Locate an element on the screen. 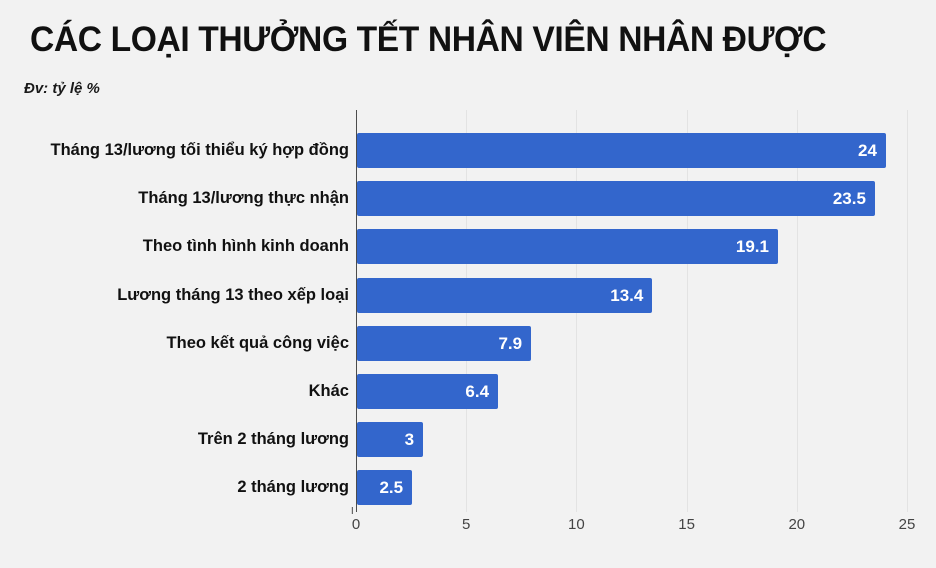 The image size is (936, 568). chart-title: CÁC LOẠI THƯỞNG TẾT NHÂN VIÊN NHÂN ĐƯỢC is located at coordinates (428, 39).